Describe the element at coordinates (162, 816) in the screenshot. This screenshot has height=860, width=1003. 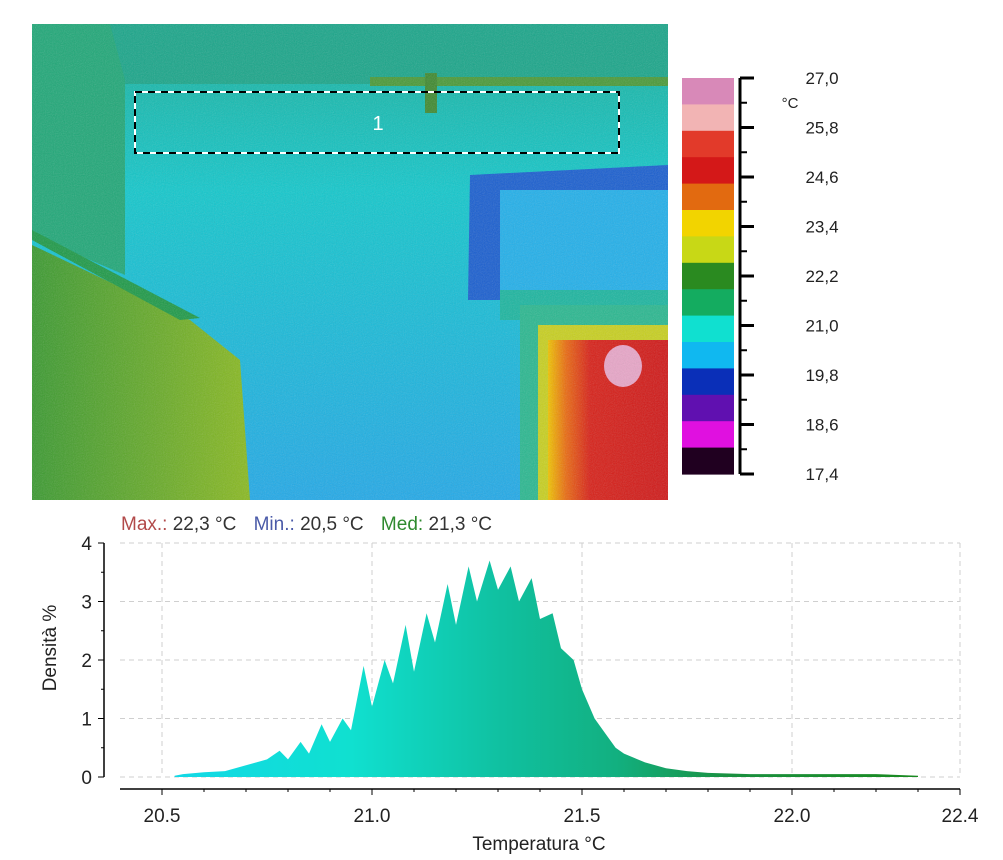
I see `x-tick-label: 20.5` at that location.